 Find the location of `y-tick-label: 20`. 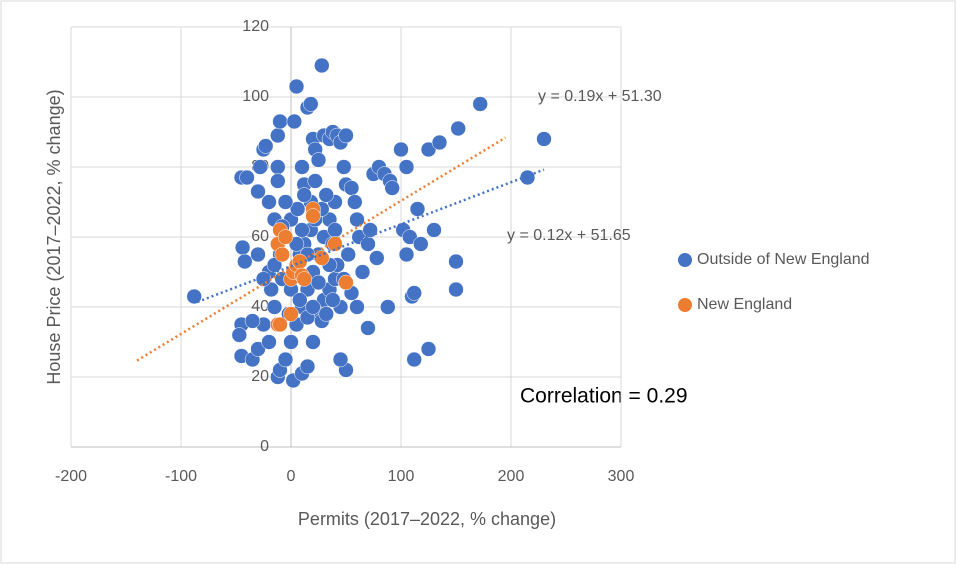

y-tick-label: 20 is located at coordinates (260, 376).